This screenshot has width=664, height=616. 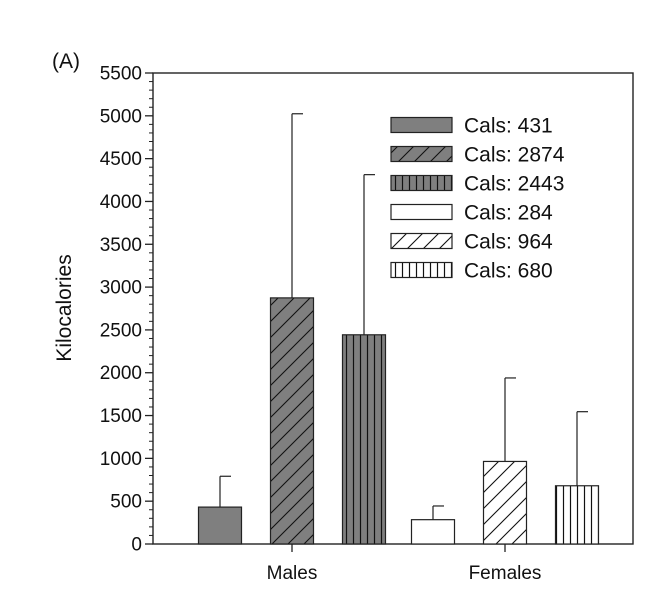 I want to click on y-tick-label: 0, so click(x=136, y=545).